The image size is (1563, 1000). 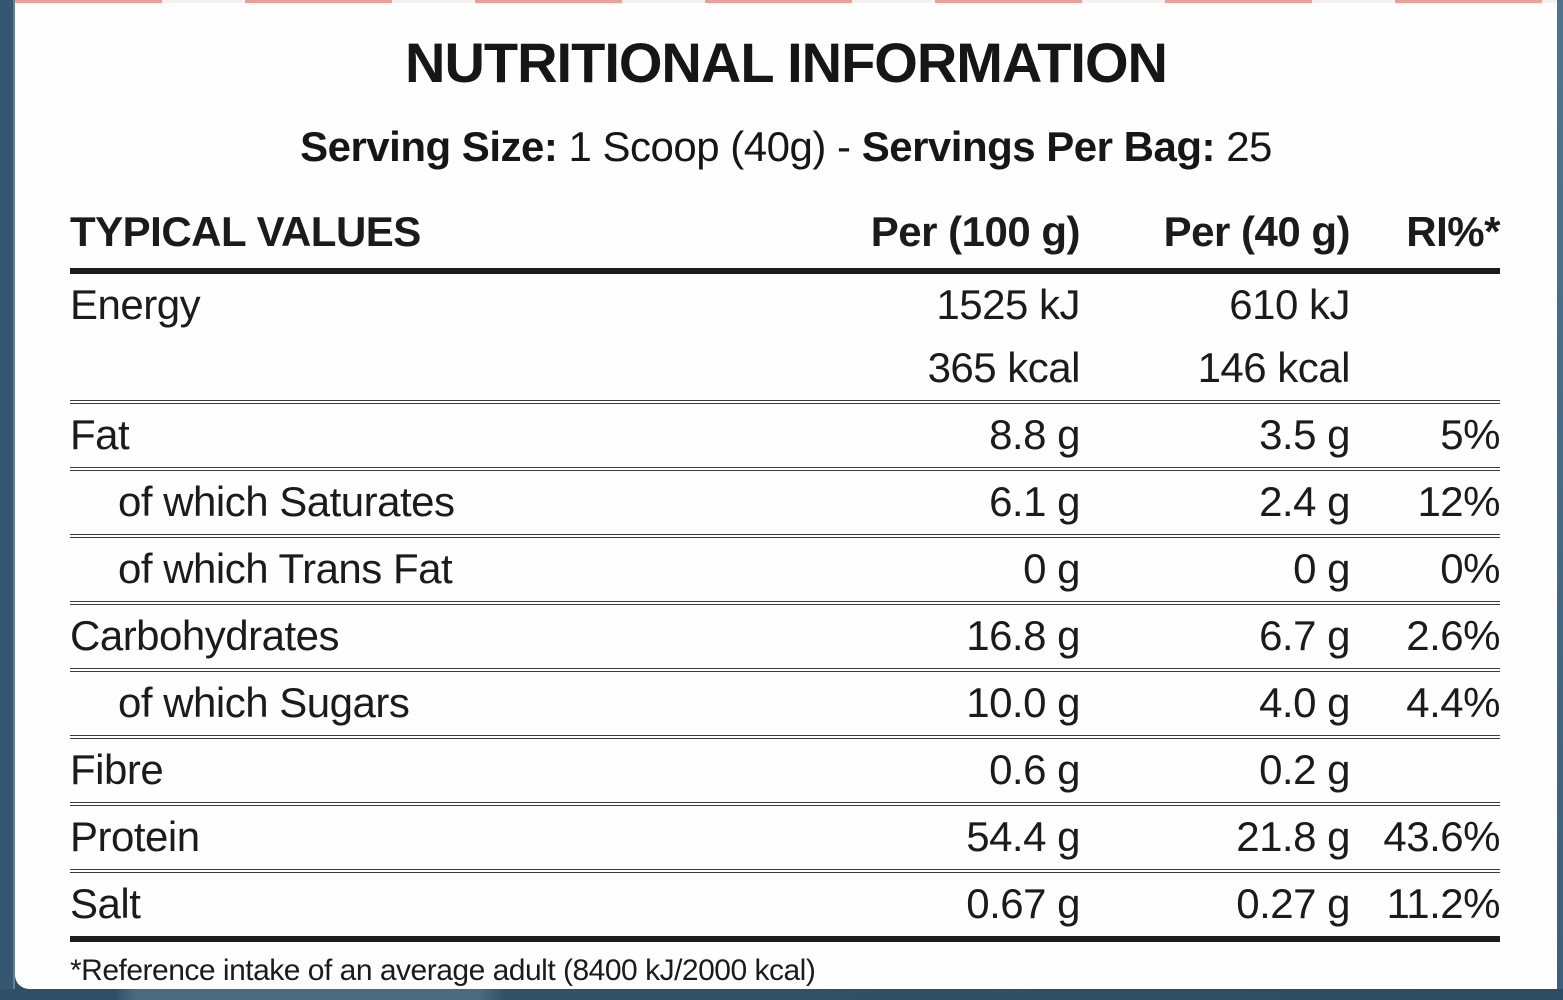 What do you see at coordinates (7, 500) in the screenshot?
I see `package-left-edge` at bounding box center [7, 500].